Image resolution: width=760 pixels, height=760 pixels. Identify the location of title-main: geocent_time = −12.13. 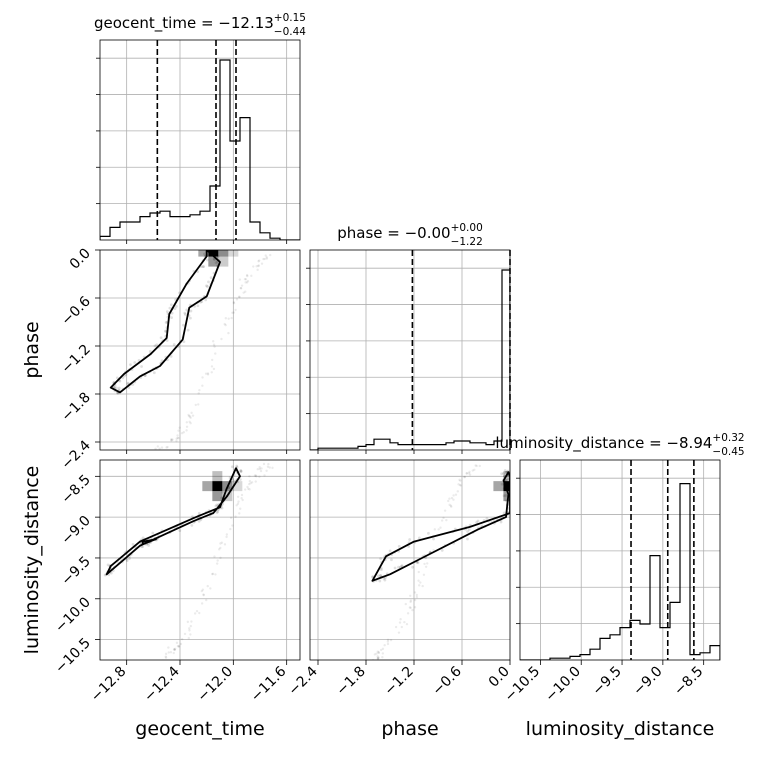
(184, 23).